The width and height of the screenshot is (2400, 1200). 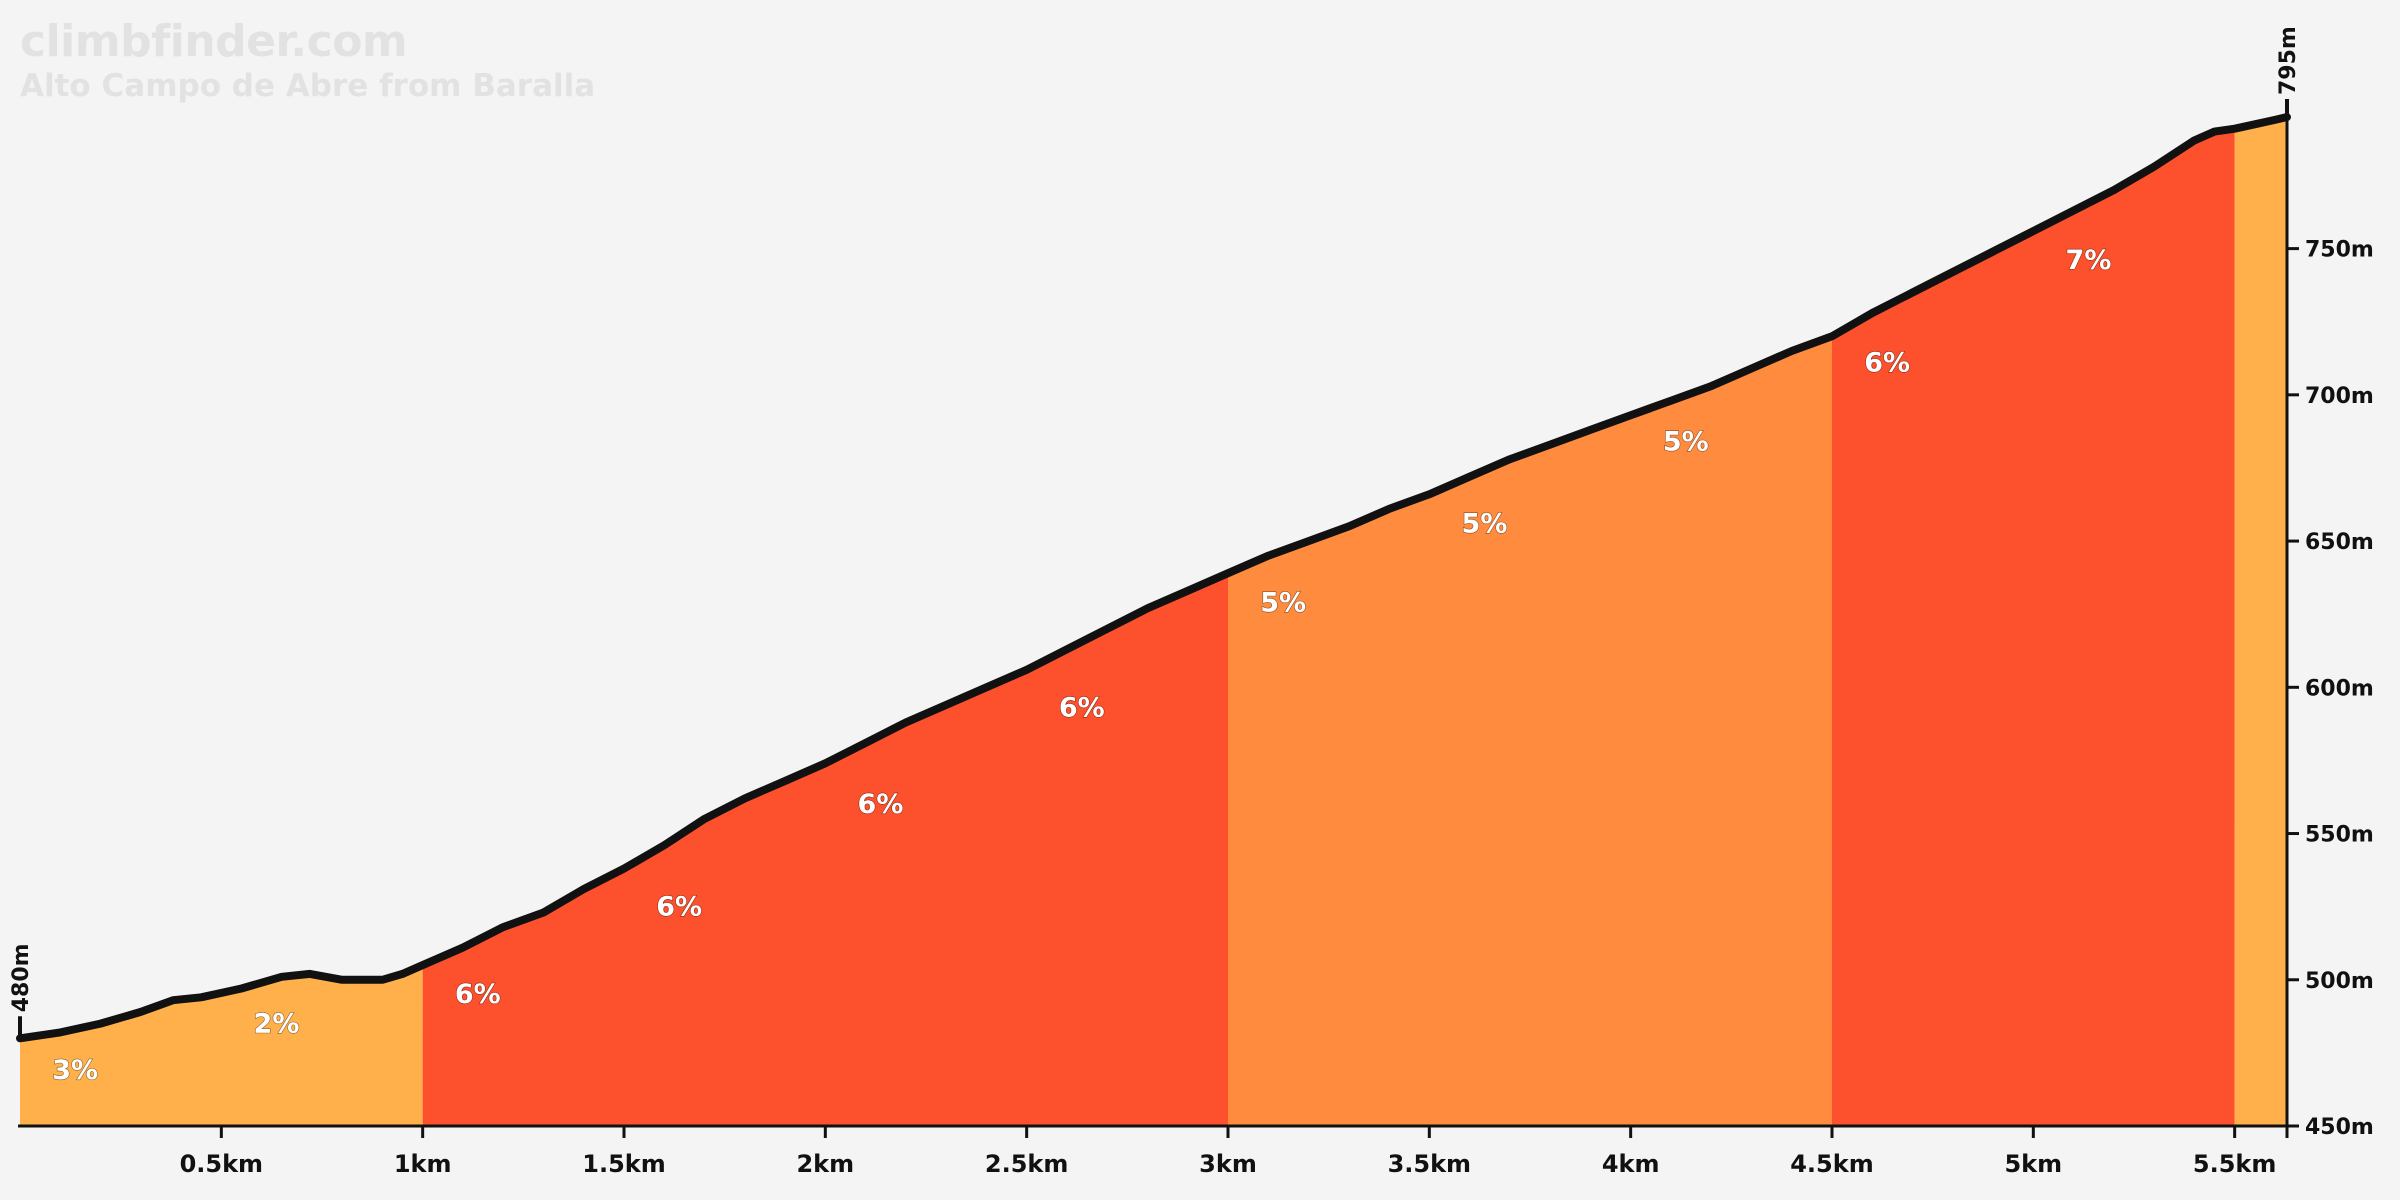 What do you see at coordinates (623, 1164) in the screenshot?
I see `x-tick-label: 1.5km` at bounding box center [623, 1164].